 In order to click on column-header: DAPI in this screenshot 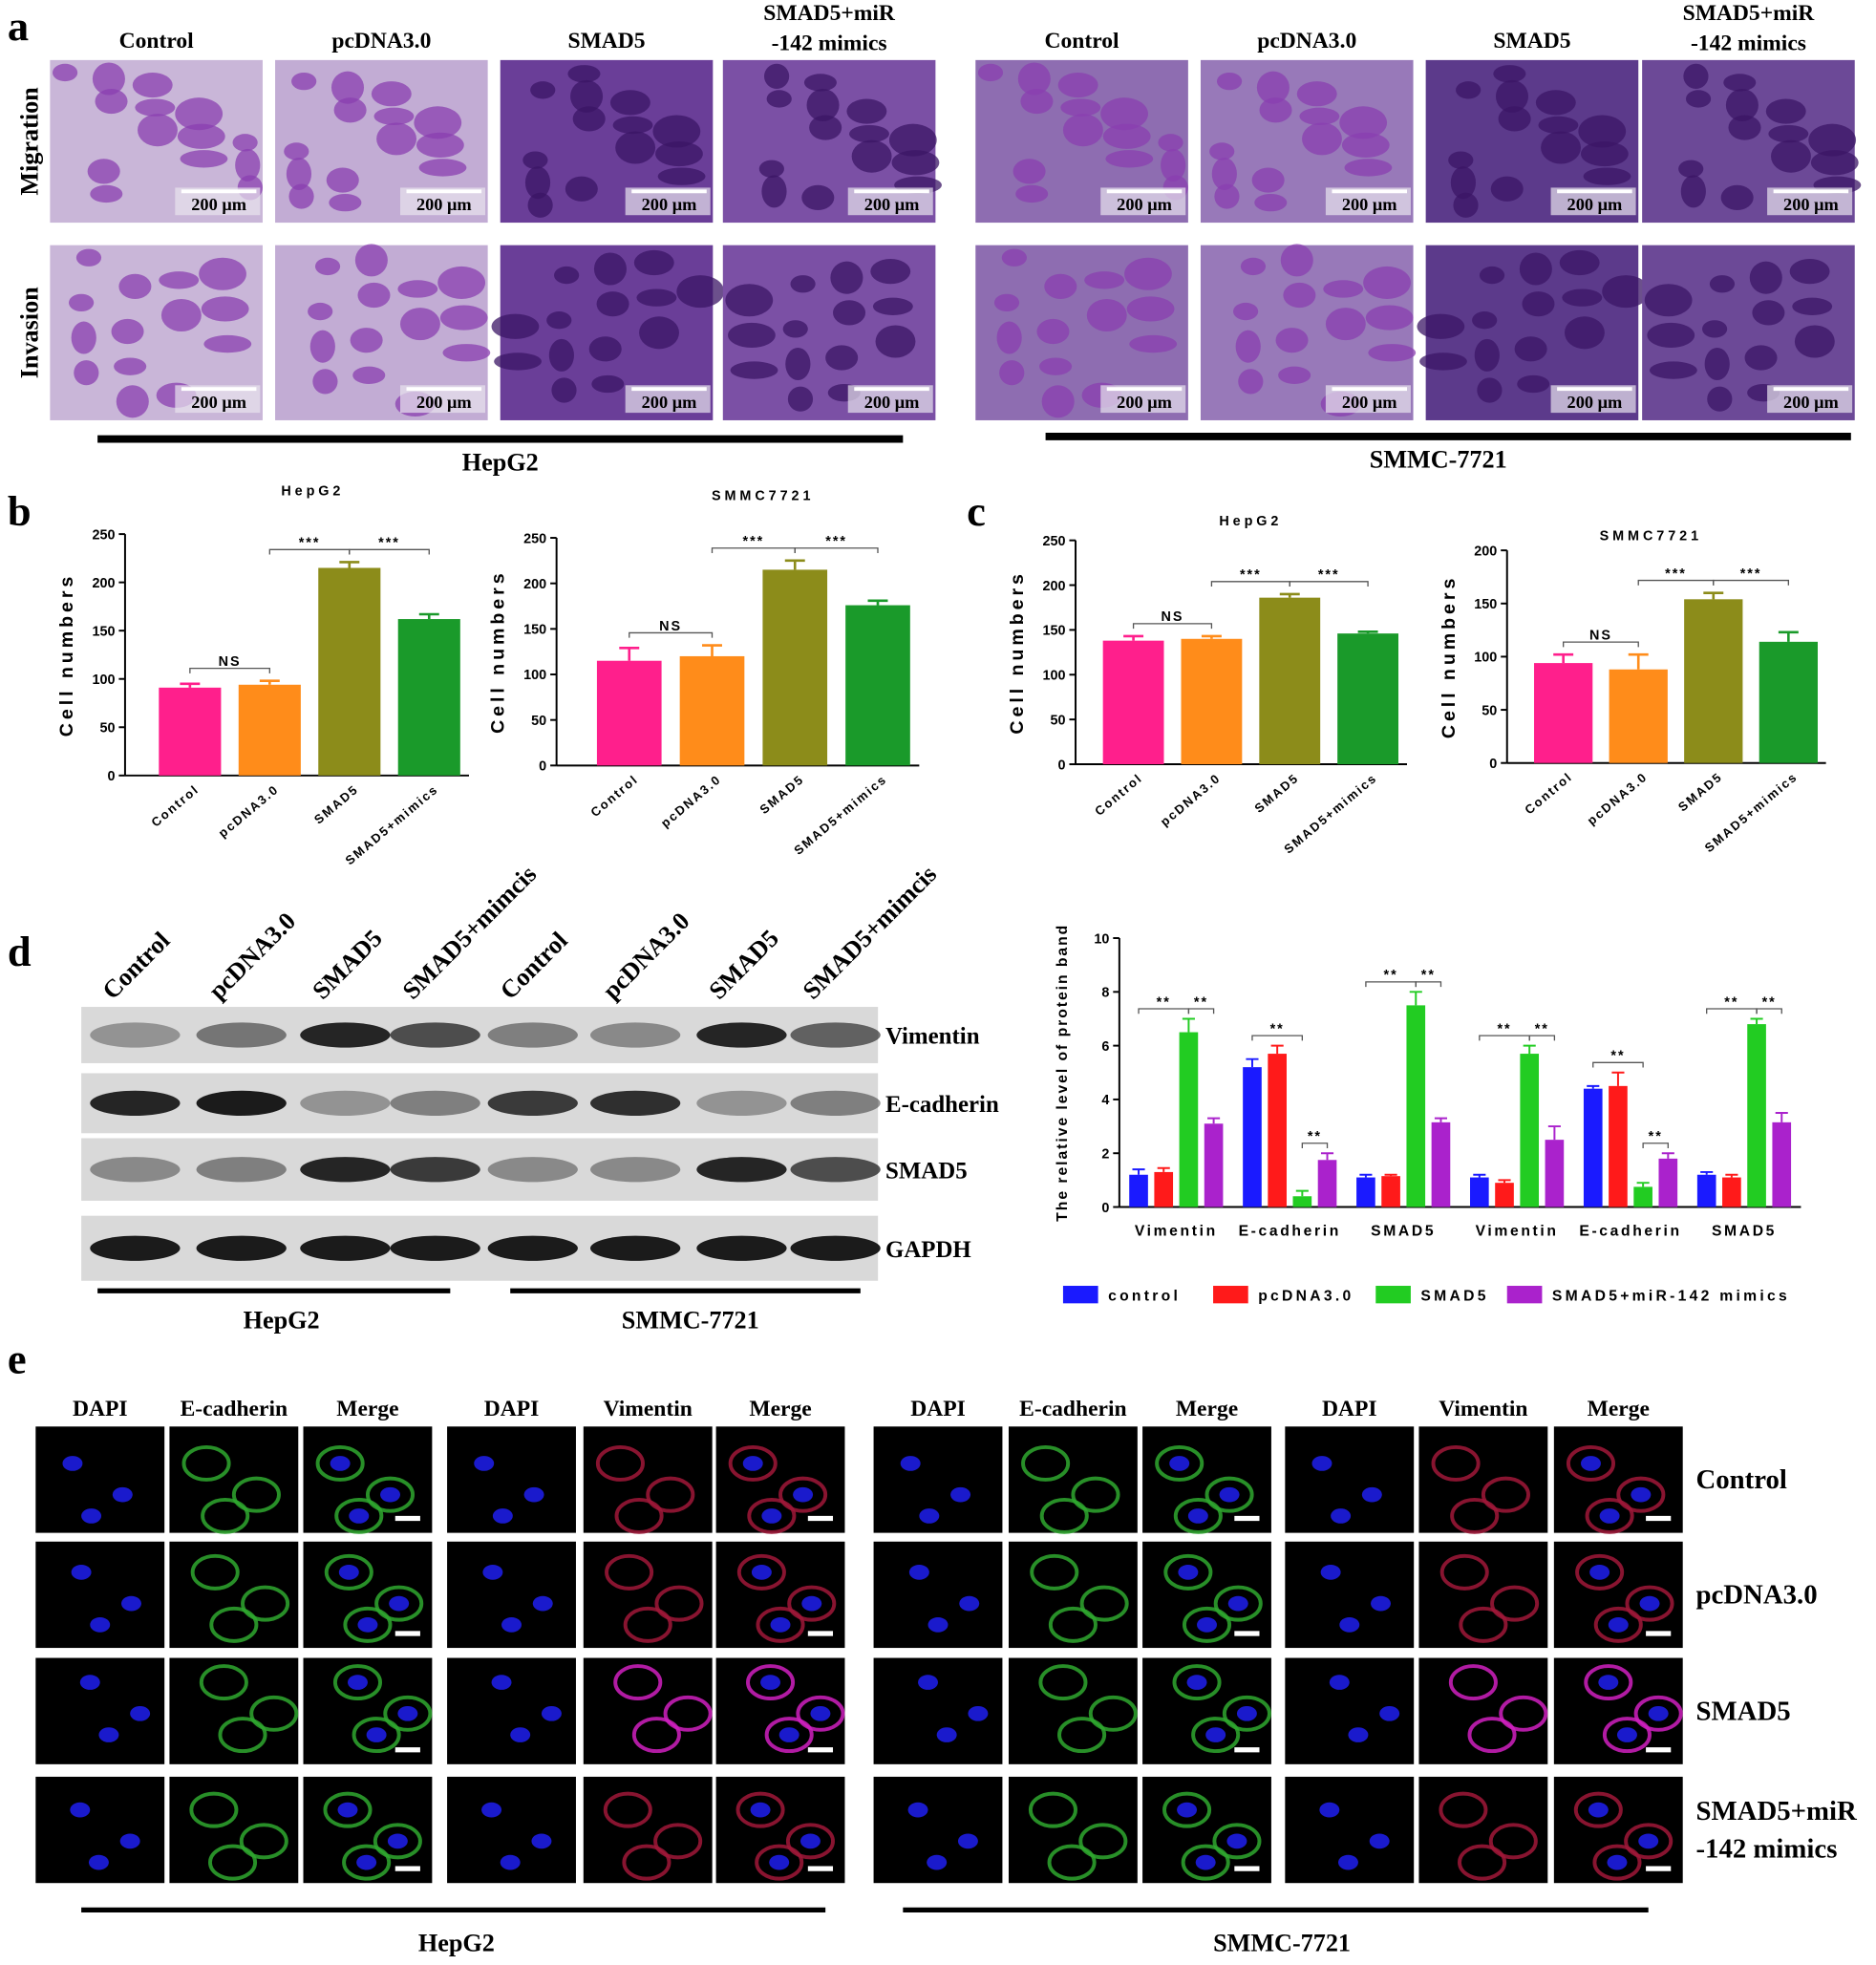, I will do `click(512, 1409)`.